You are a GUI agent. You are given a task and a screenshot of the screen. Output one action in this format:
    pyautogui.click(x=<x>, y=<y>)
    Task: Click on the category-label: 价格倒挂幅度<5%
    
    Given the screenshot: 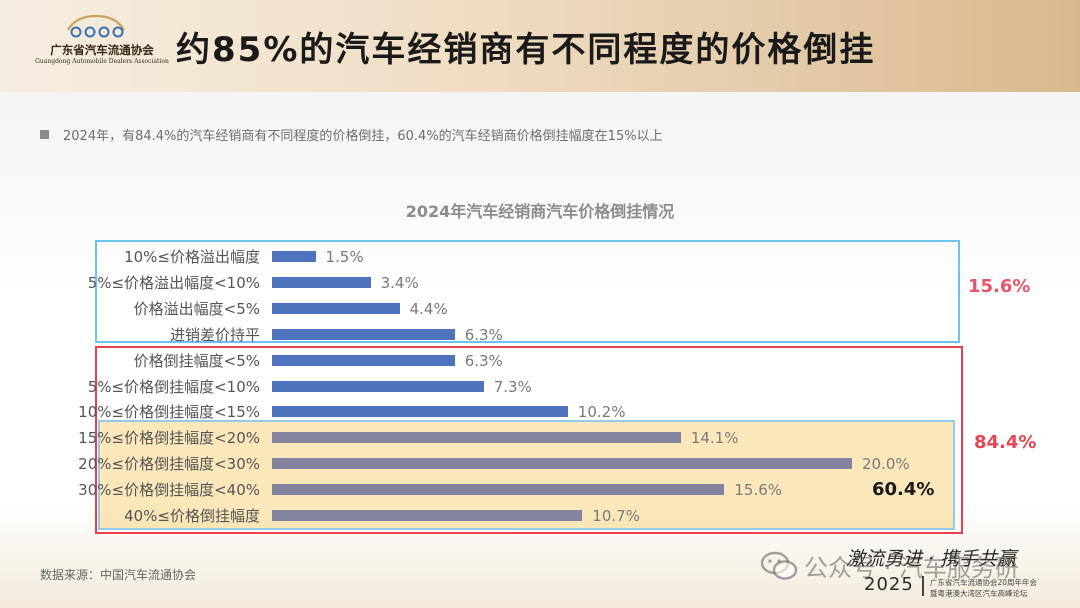 What is the action you would take?
    pyautogui.click(x=196, y=360)
    